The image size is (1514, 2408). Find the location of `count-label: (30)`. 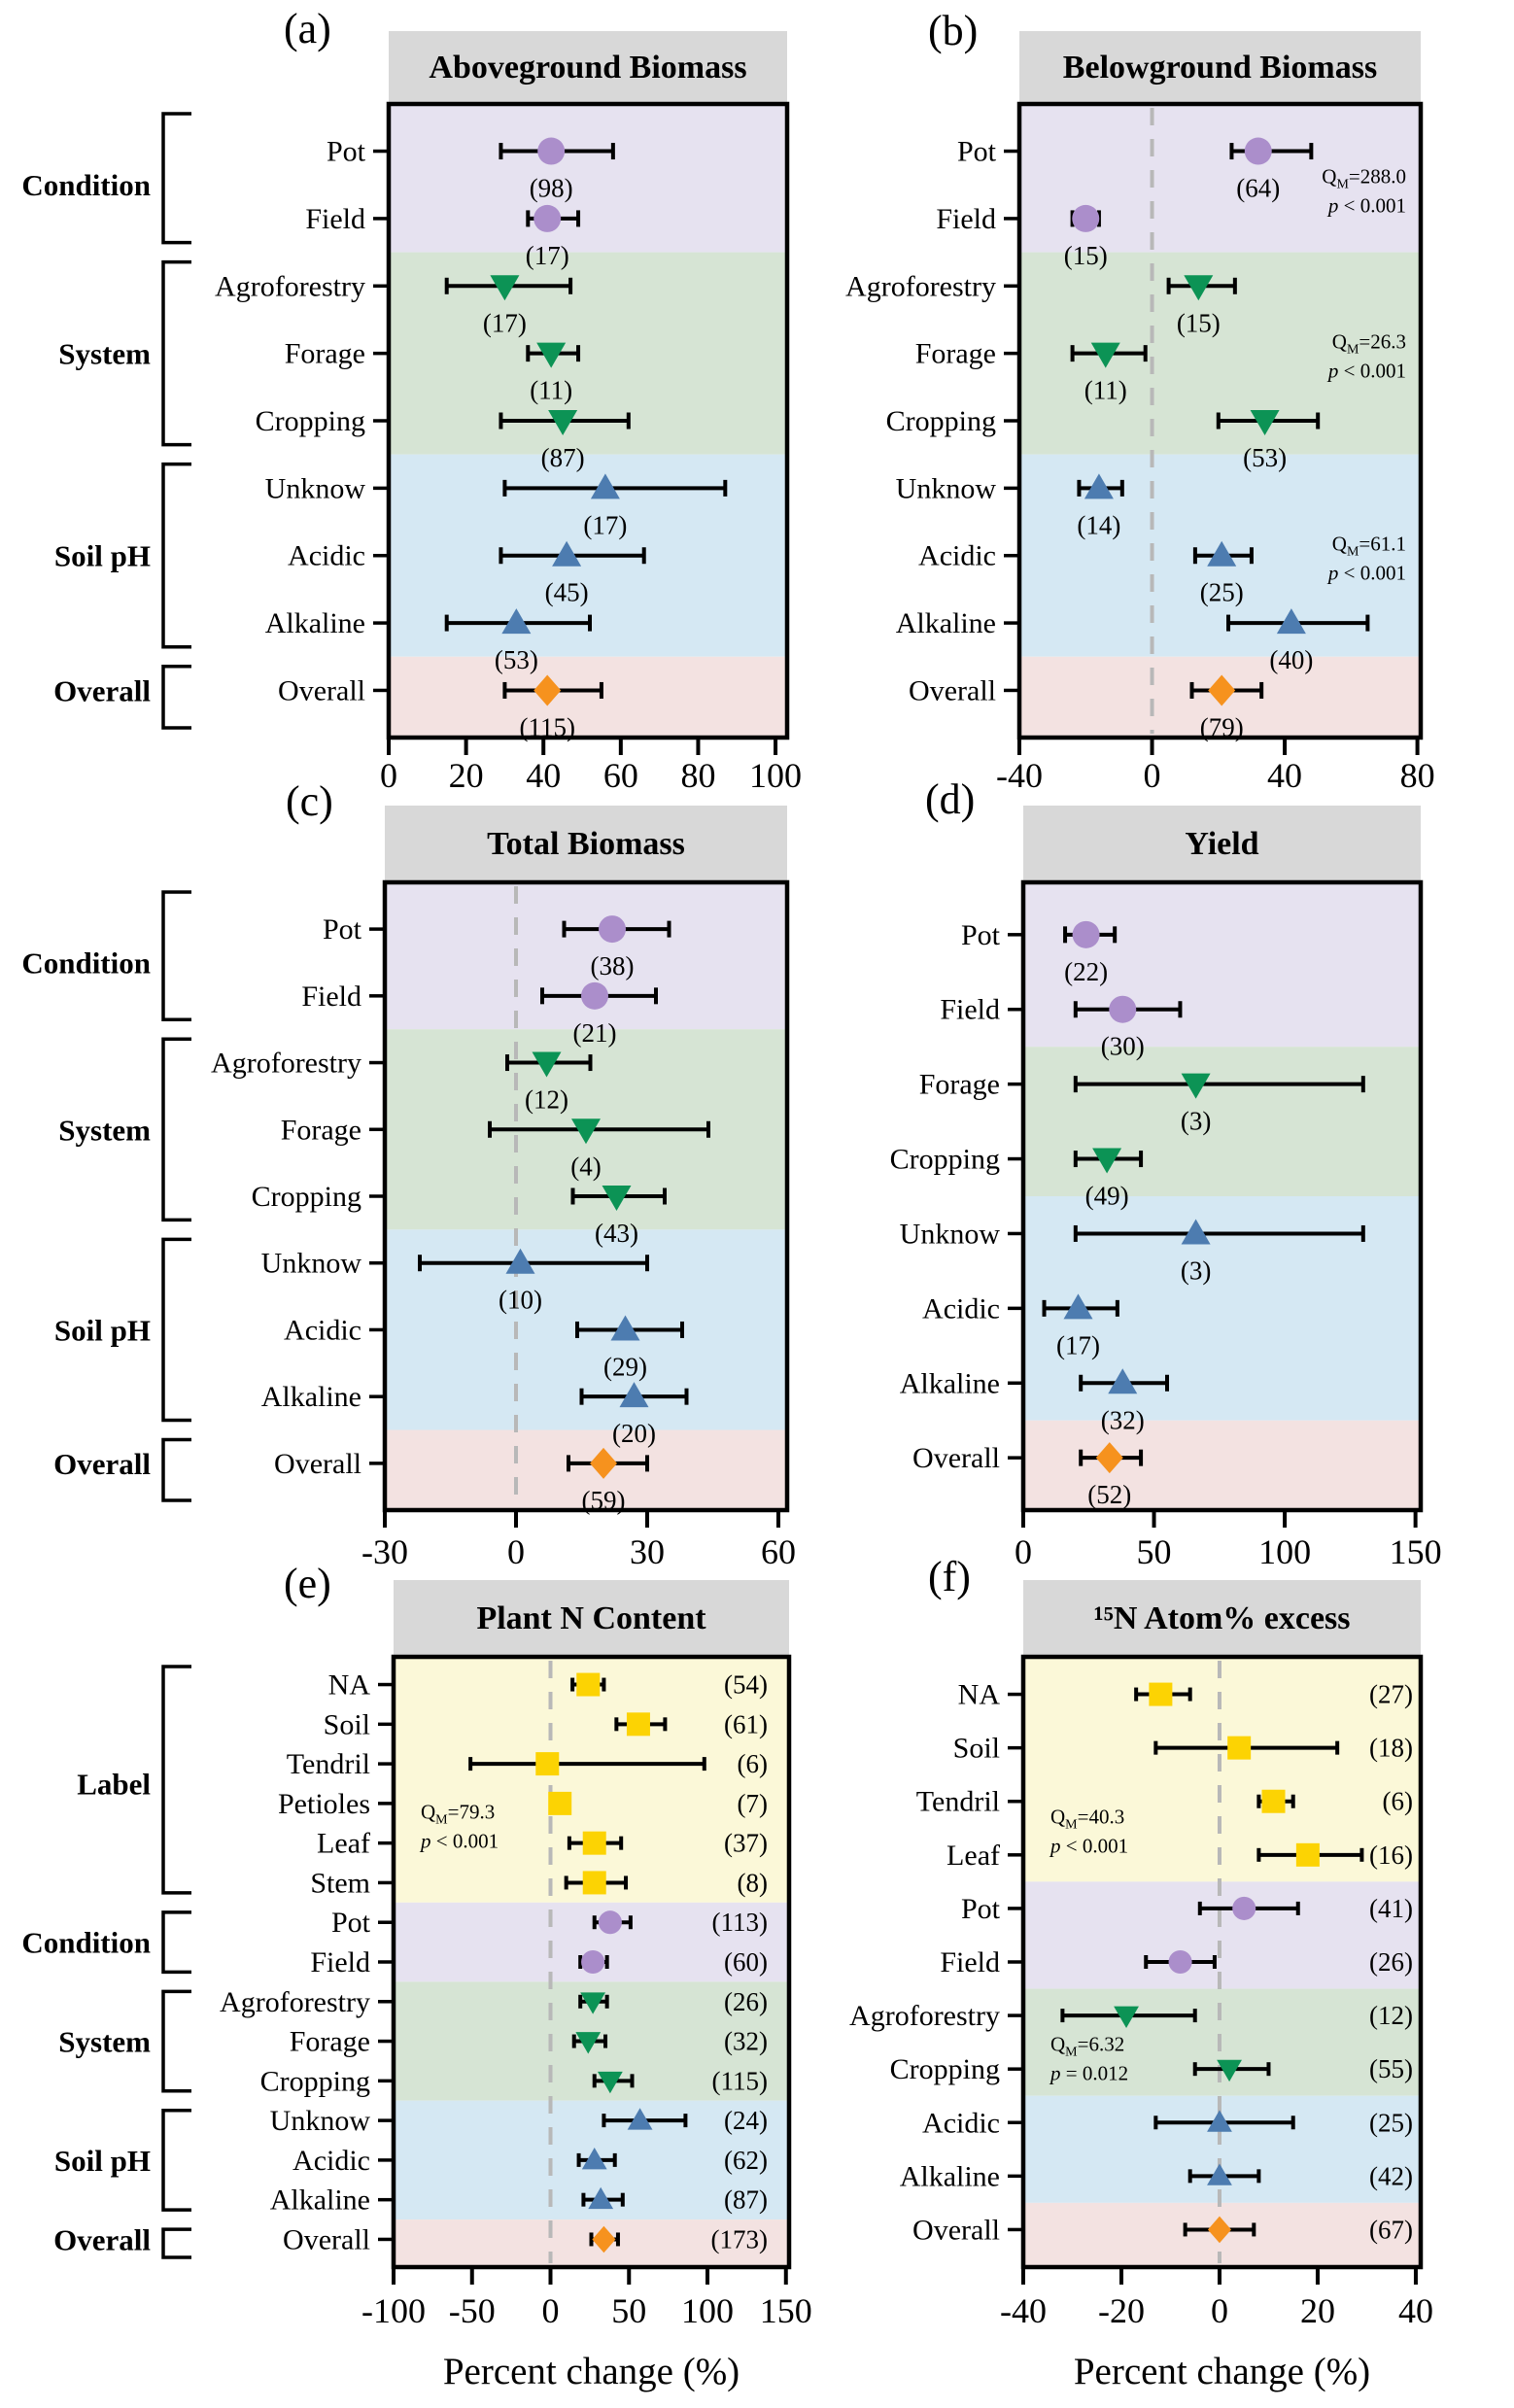

count-label: (30) is located at coordinates (1123, 1046).